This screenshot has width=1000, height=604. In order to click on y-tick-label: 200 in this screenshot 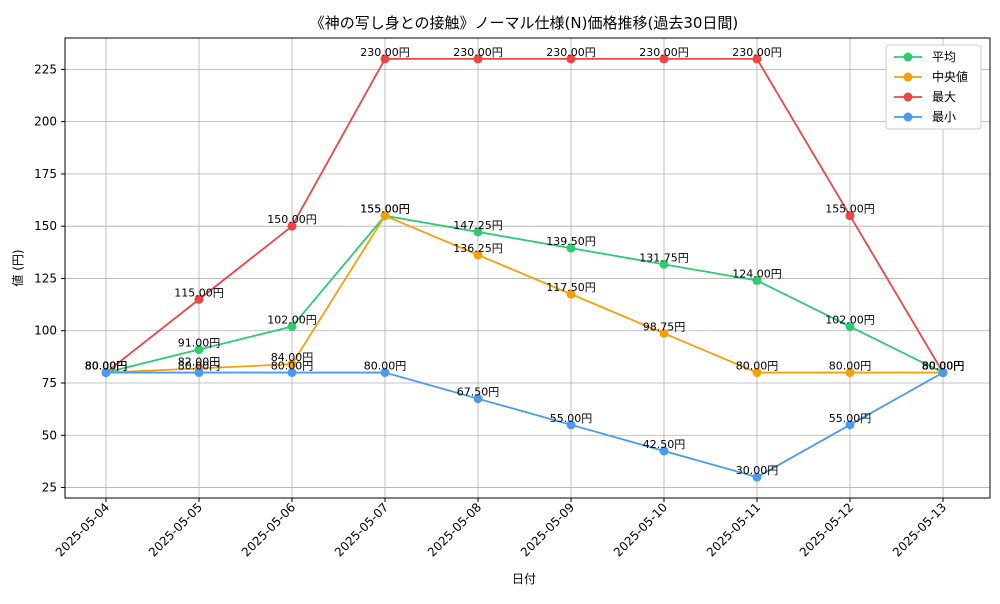, I will do `click(45, 122)`.